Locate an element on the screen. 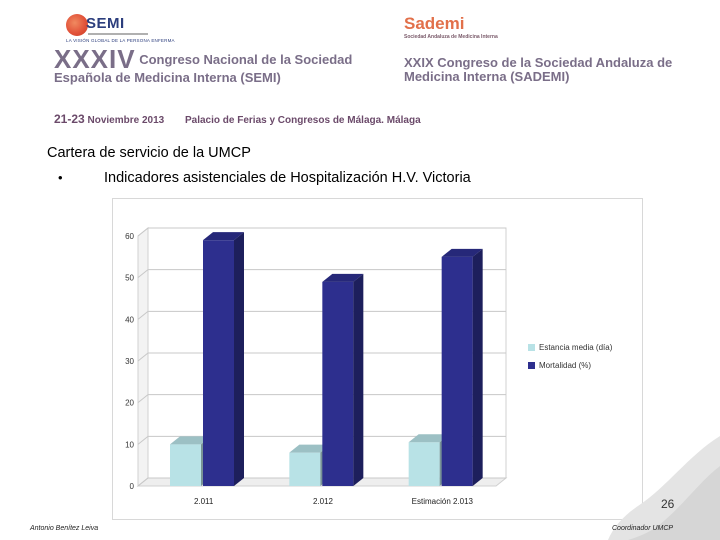  x-tick-label: 2.011 is located at coordinates (204, 501).